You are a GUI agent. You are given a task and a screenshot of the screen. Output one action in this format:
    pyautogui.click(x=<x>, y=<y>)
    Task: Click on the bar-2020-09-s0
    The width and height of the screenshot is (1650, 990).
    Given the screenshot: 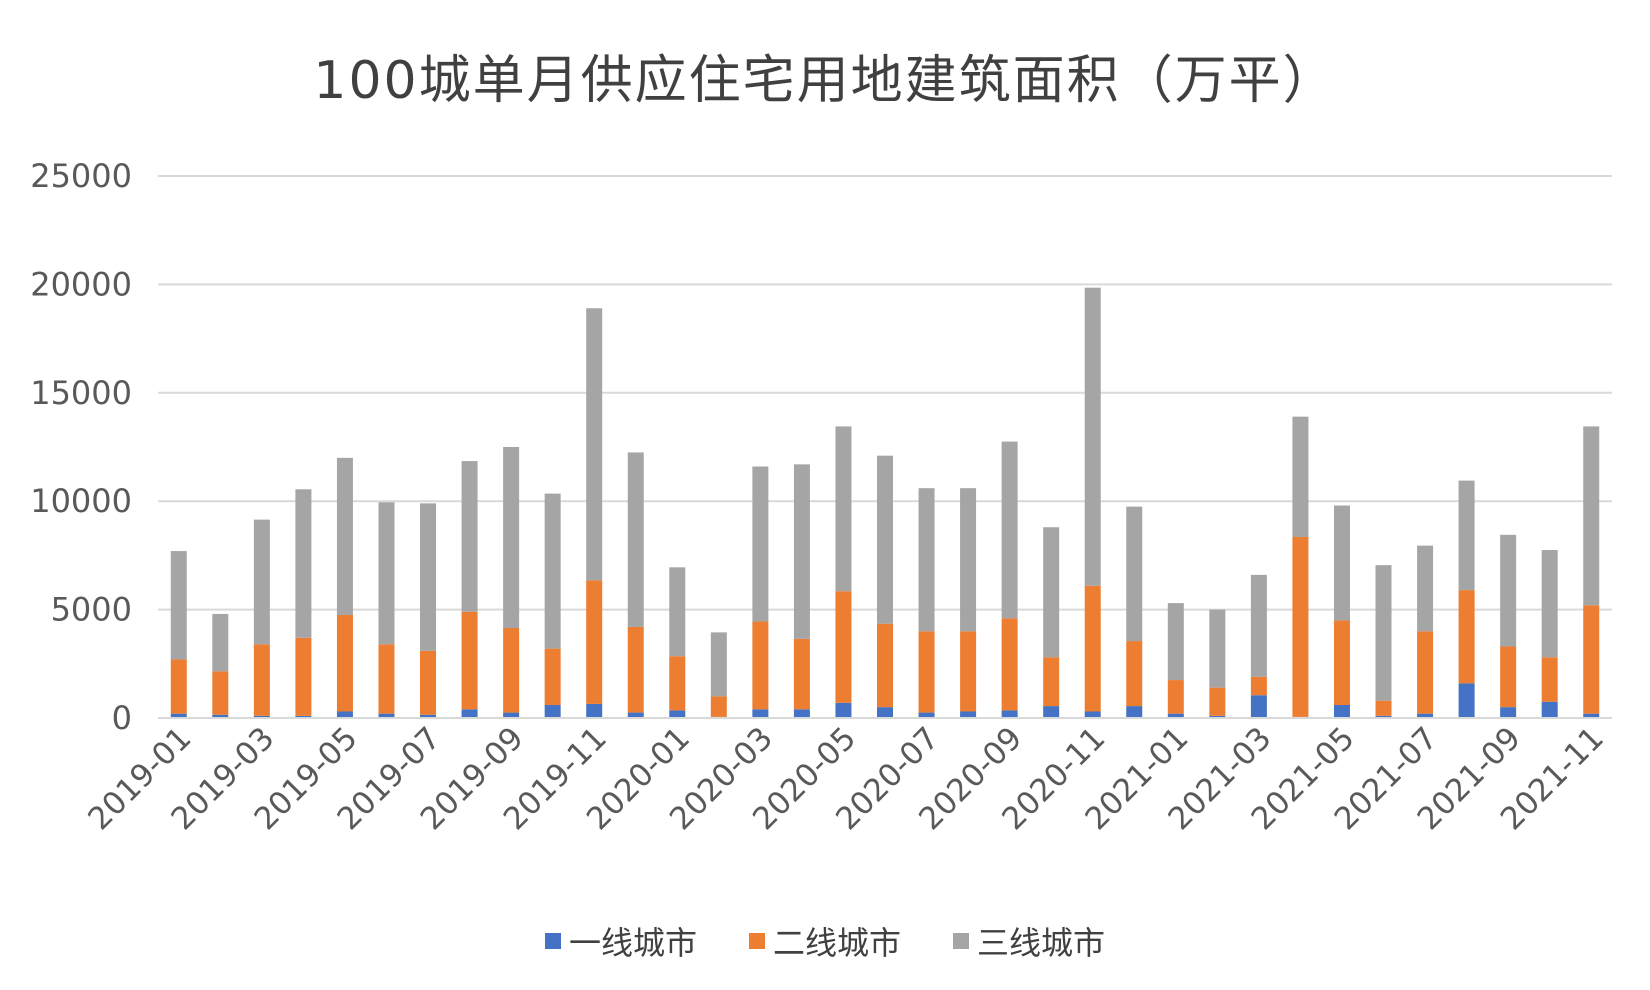 What is the action you would take?
    pyautogui.click(x=1009, y=714)
    